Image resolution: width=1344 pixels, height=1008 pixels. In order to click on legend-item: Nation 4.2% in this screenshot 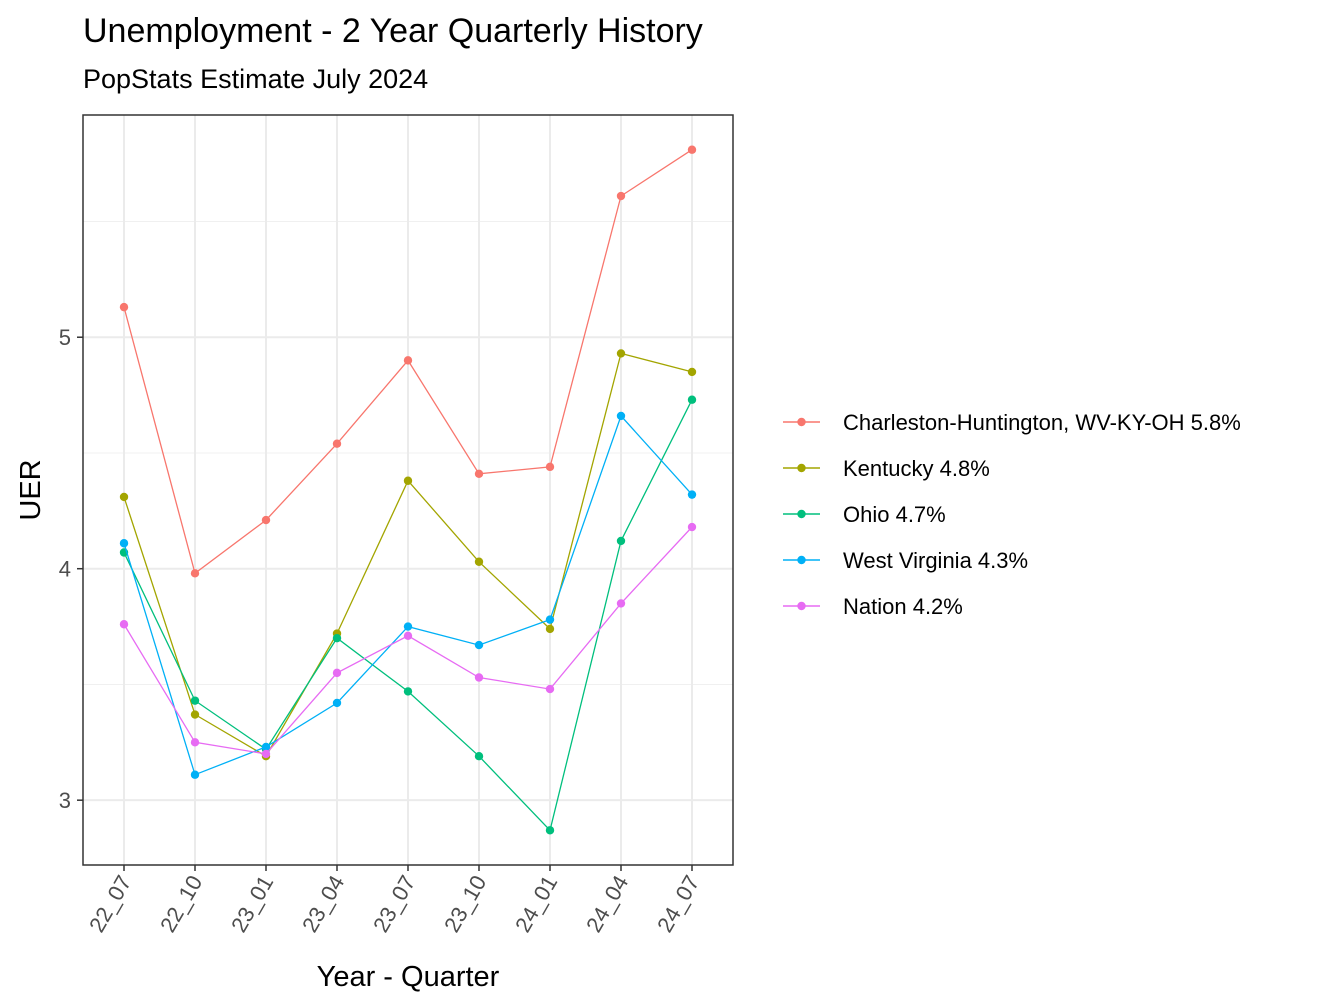, I will do `click(873, 606)`.